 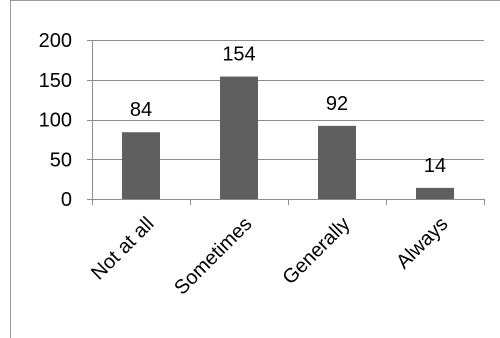 I want to click on y-tick-labels: 0 50 100 150 200, so click(x=55, y=120).